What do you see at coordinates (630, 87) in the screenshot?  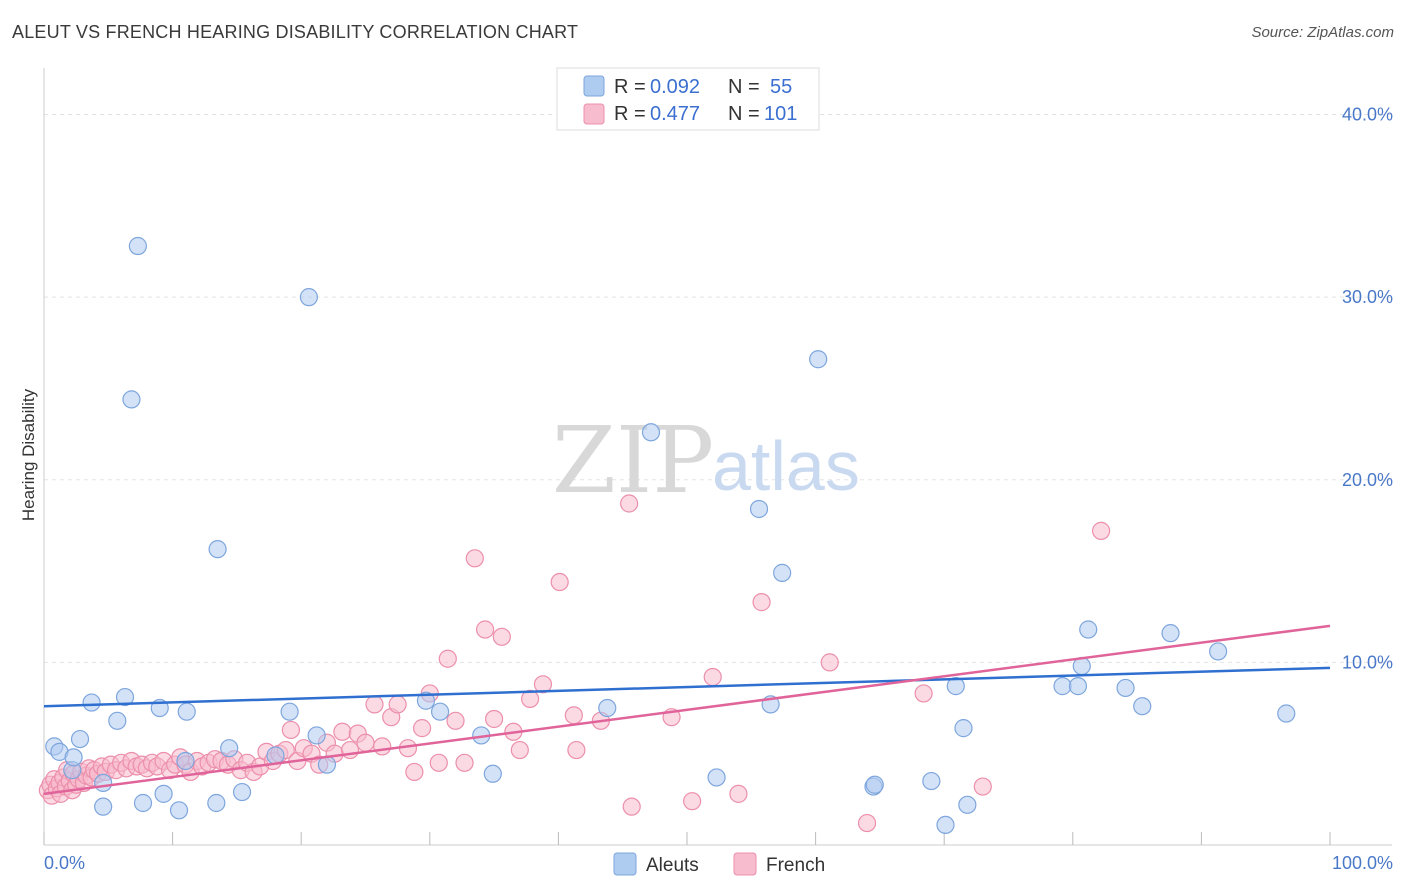 I see `legend-aleuts-r-label: R =` at bounding box center [630, 87].